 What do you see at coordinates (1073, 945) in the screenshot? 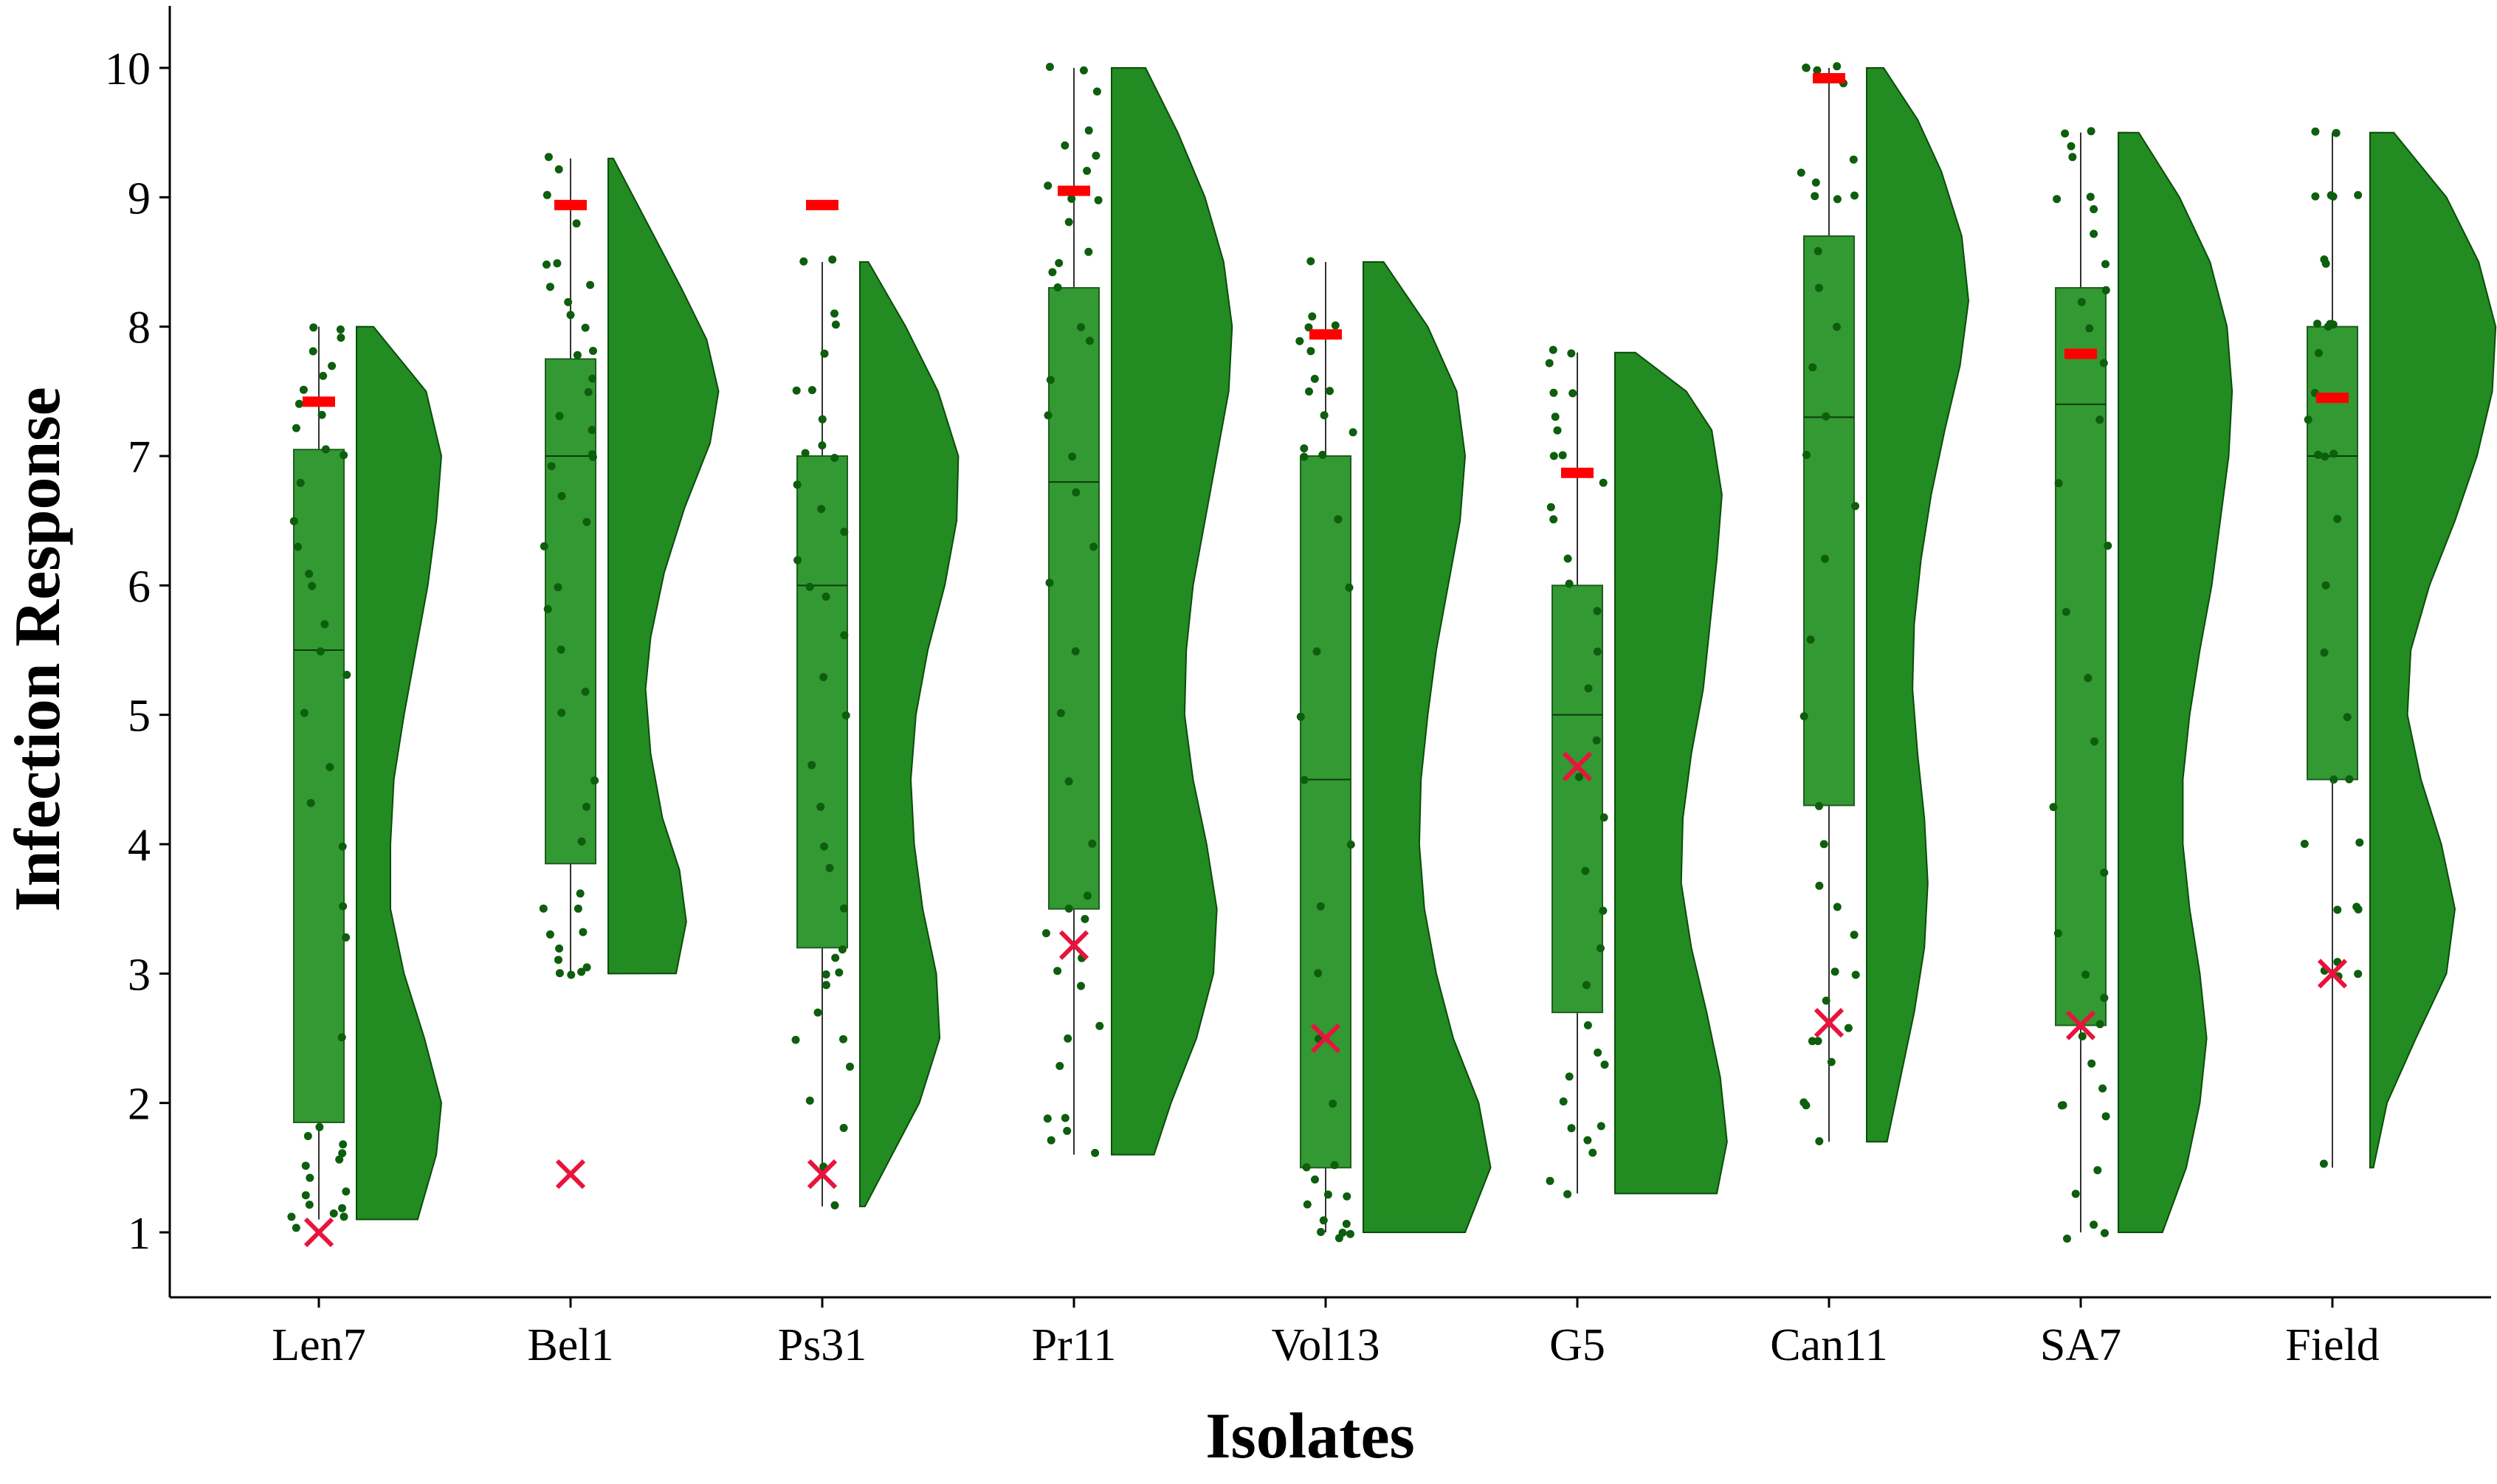
I see `x-marker` at bounding box center [1073, 945].